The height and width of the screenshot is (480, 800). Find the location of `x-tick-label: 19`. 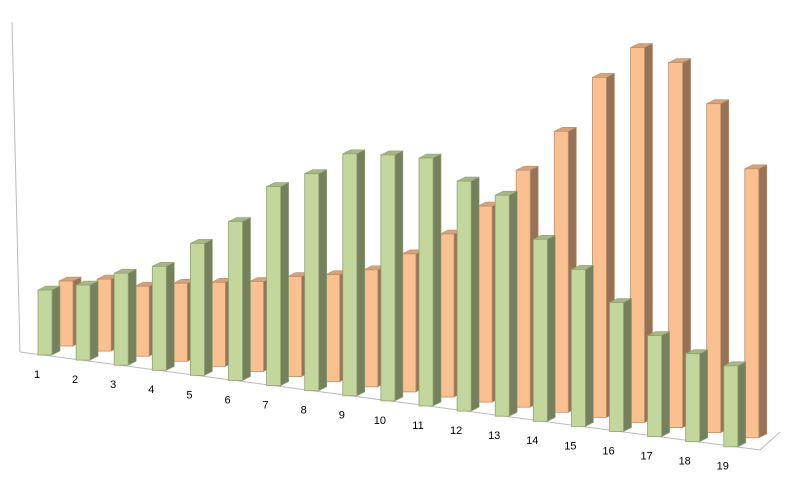

x-tick-label: 19 is located at coordinates (723, 467).